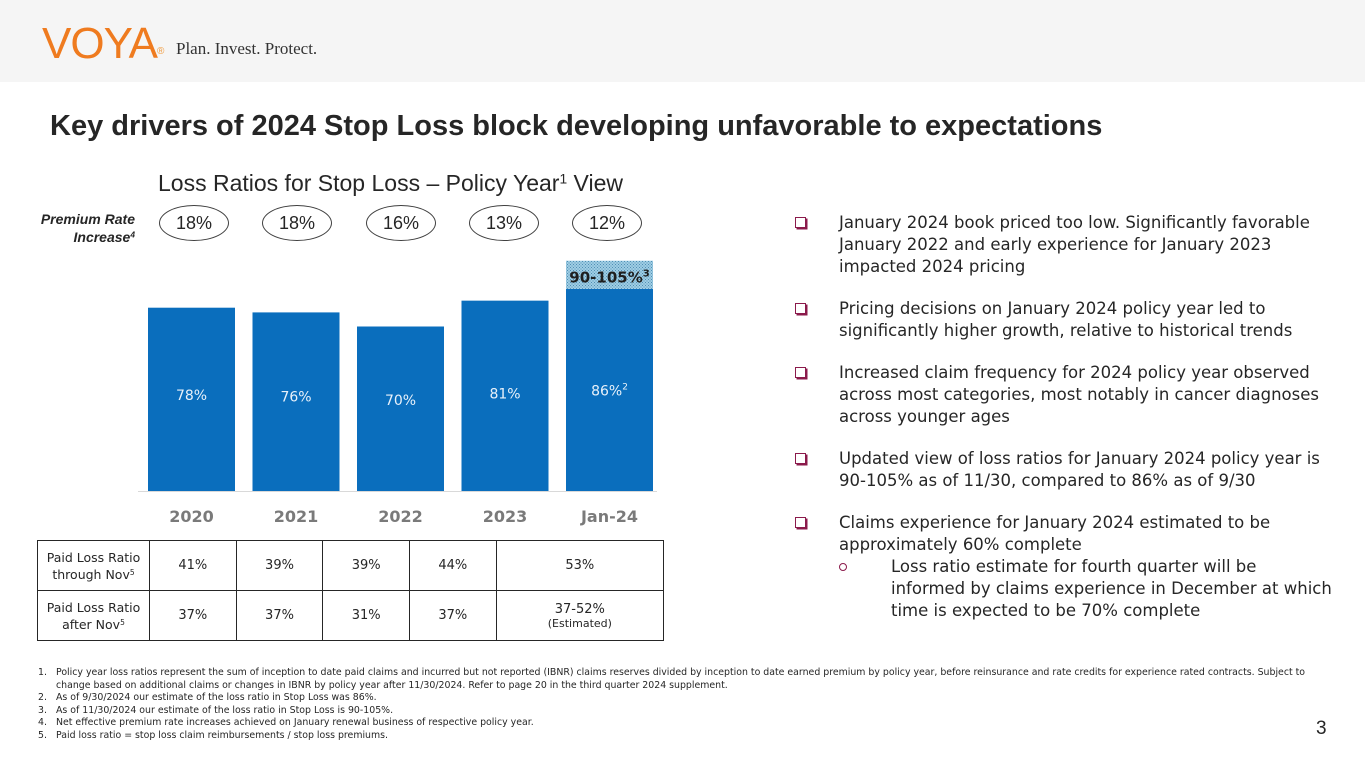  Describe the element at coordinates (505, 516) in the screenshot. I see `x-tick-label: 2023` at that location.